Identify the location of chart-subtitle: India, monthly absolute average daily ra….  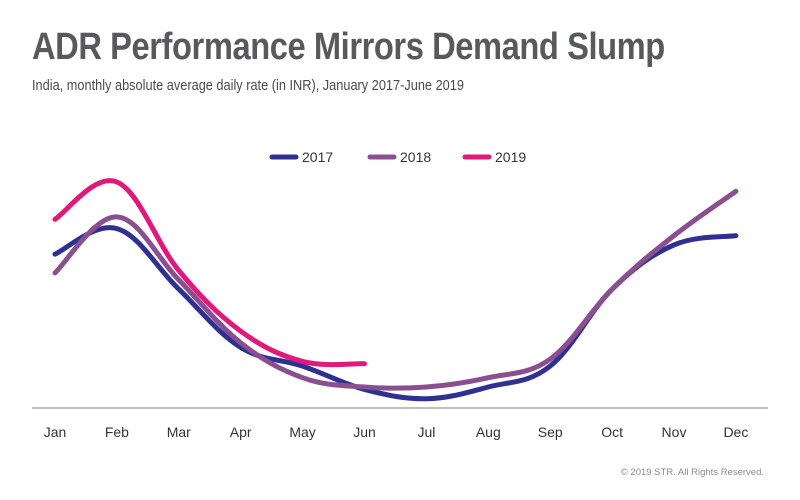
(248, 86).